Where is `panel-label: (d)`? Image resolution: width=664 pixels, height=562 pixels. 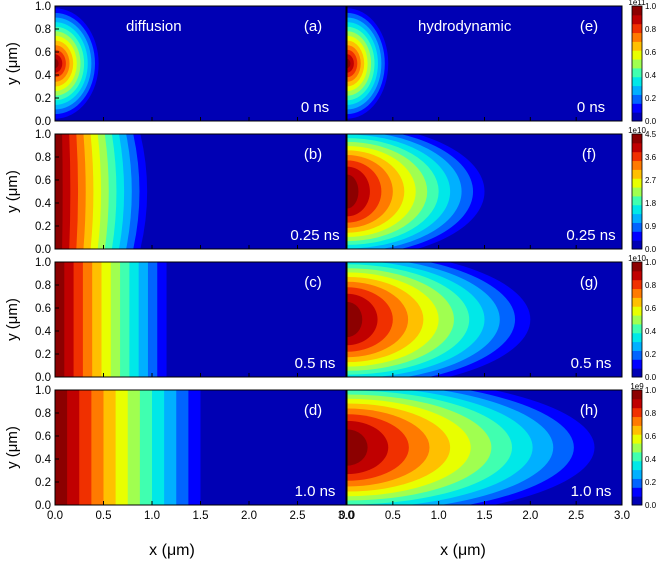 panel-label: (d) is located at coordinates (313, 410).